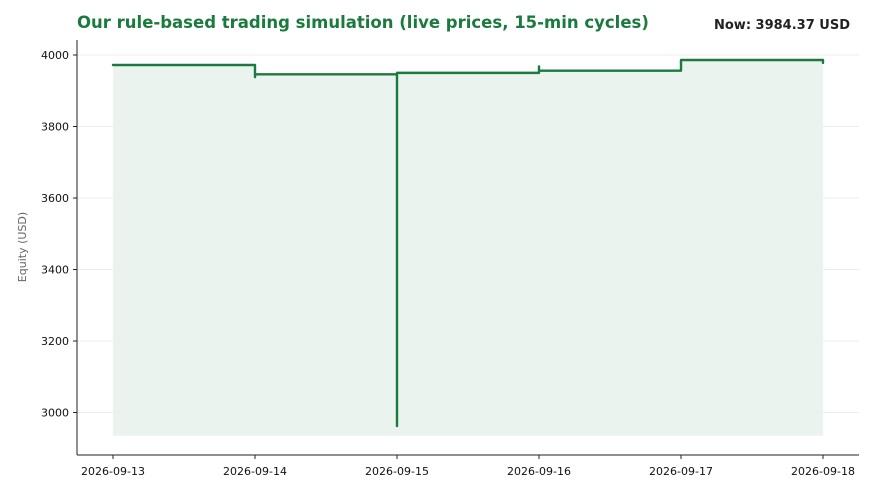 The image size is (880, 495). Describe the element at coordinates (782, 25) in the screenshot. I see `current-equity-readout: Now: 3984.37 USD` at that location.